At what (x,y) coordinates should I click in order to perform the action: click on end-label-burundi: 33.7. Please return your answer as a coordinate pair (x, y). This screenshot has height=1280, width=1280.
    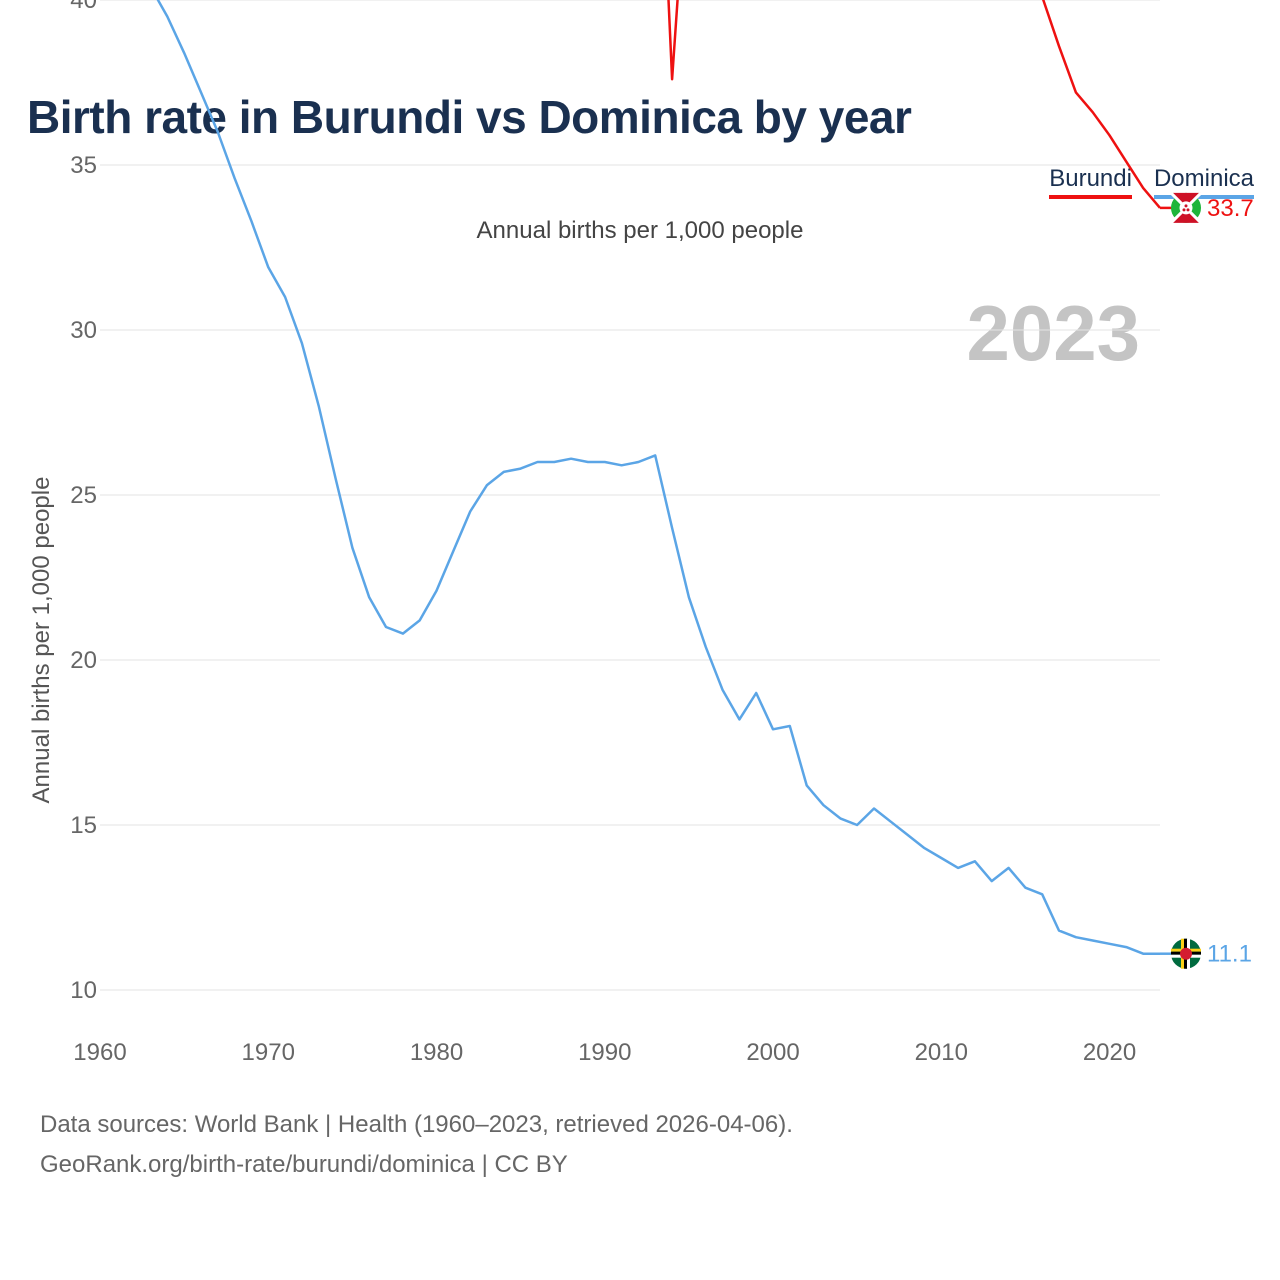
    Looking at the image, I should click on (1230, 208).